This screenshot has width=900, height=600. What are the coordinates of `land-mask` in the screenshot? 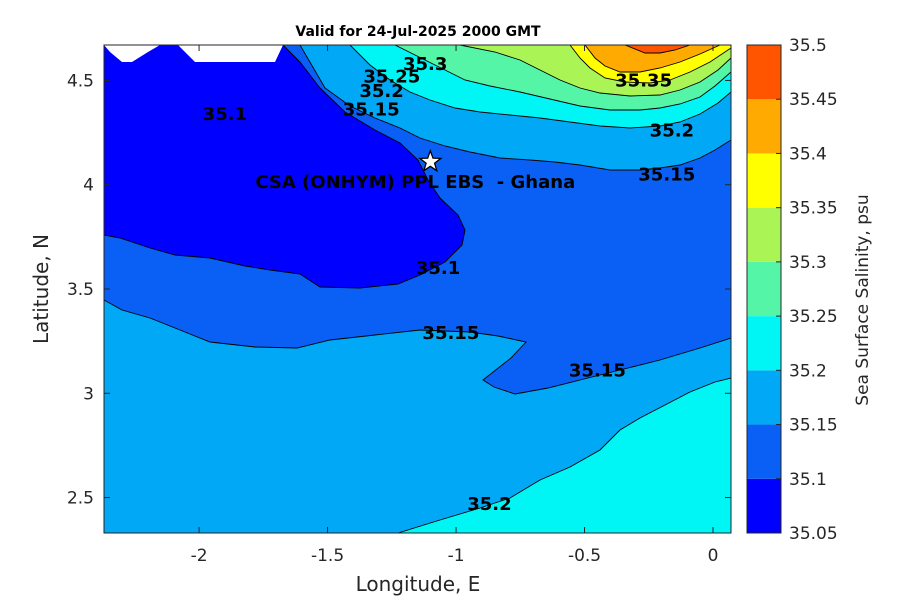 It's located at (193, 53).